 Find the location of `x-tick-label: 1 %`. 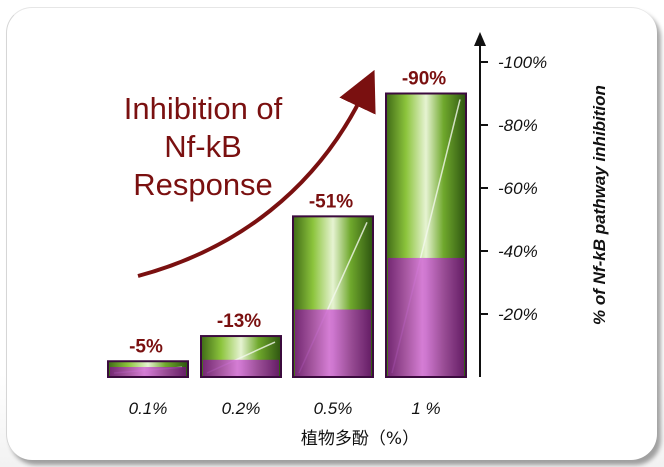

x-tick-label: 1 % is located at coordinates (425, 408).